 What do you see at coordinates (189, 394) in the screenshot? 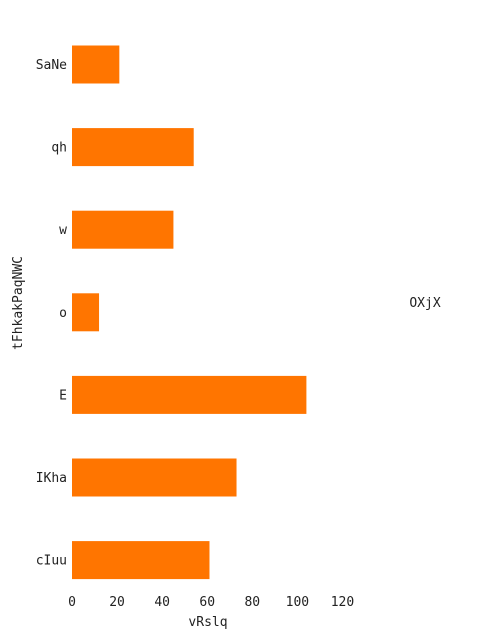
I see `bar-E` at bounding box center [189, 394].